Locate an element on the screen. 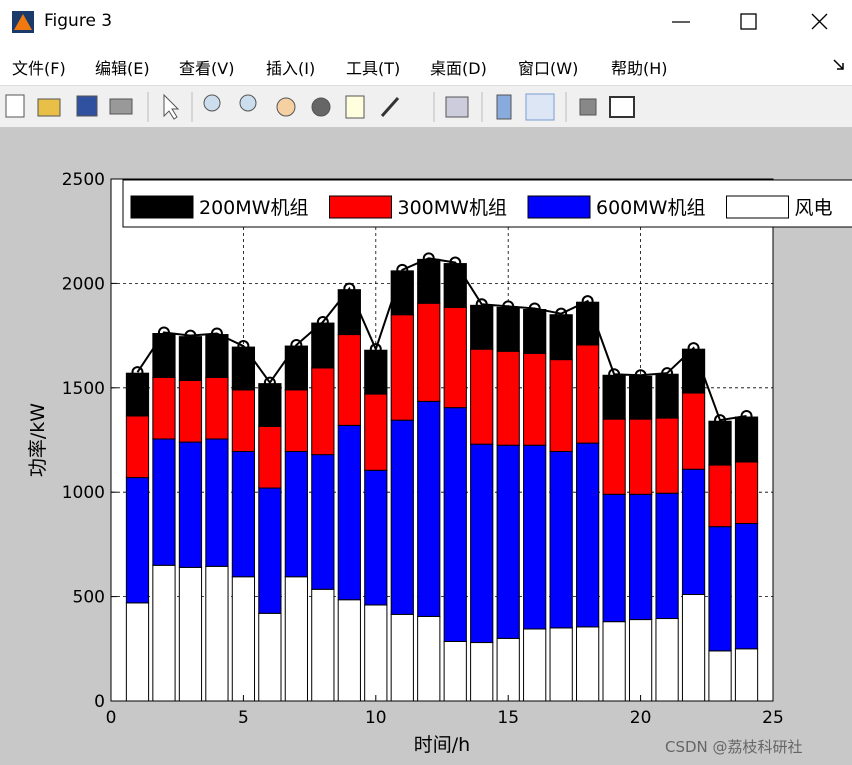 The image size is (852, 765). rotate-icon is located at coordinates (321, 107).